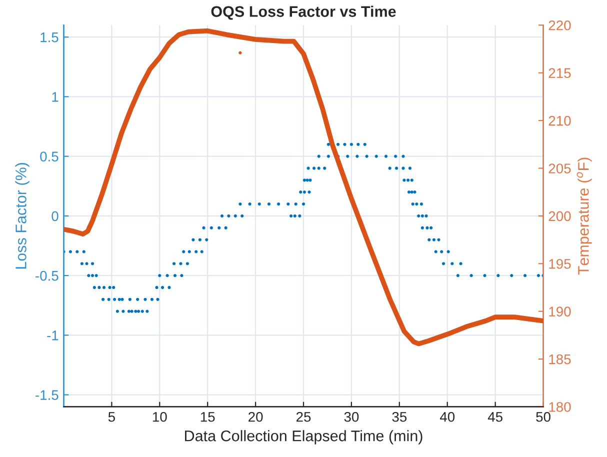 This screenshot has width=607, height=457. I want to click on y2-tick-label: 195, so click(560, 263).